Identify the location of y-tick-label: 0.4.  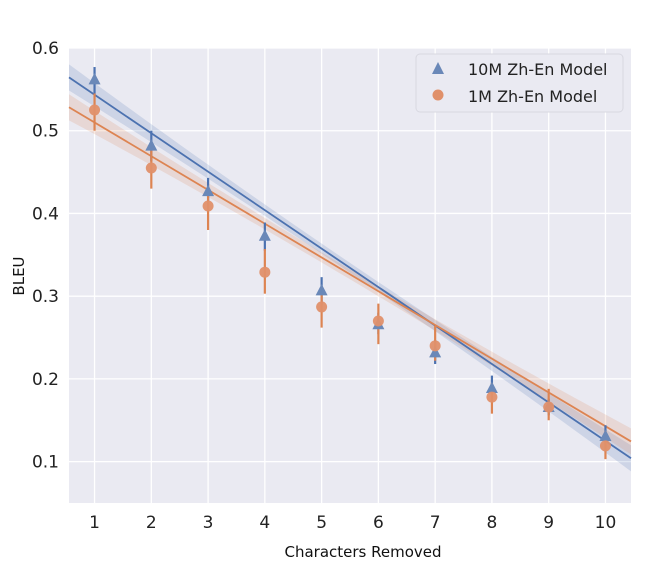
(45, 214).